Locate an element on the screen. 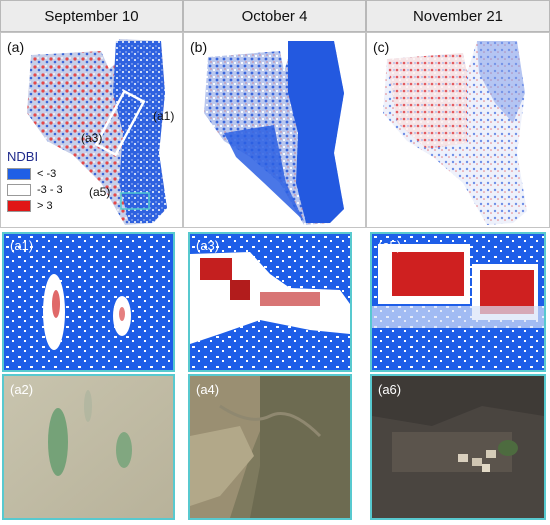 This screenshot has height=525, width=550. header-label: September 10 is located at coordinates (91, 16).